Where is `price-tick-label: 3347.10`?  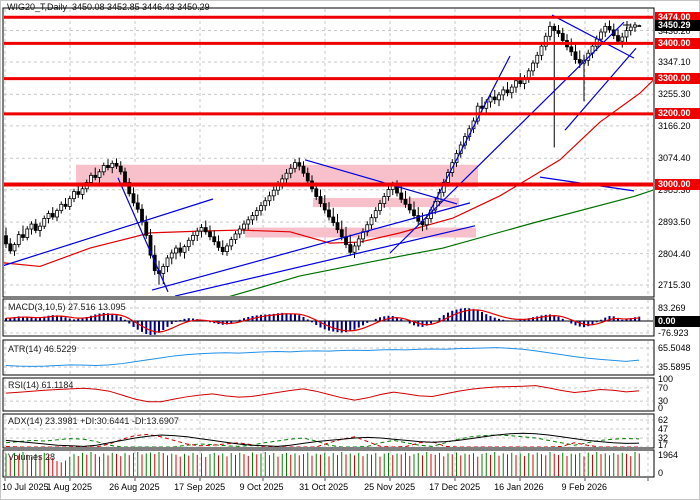 price-tick-label: 3347.10 is located at coordinates (674, 62).